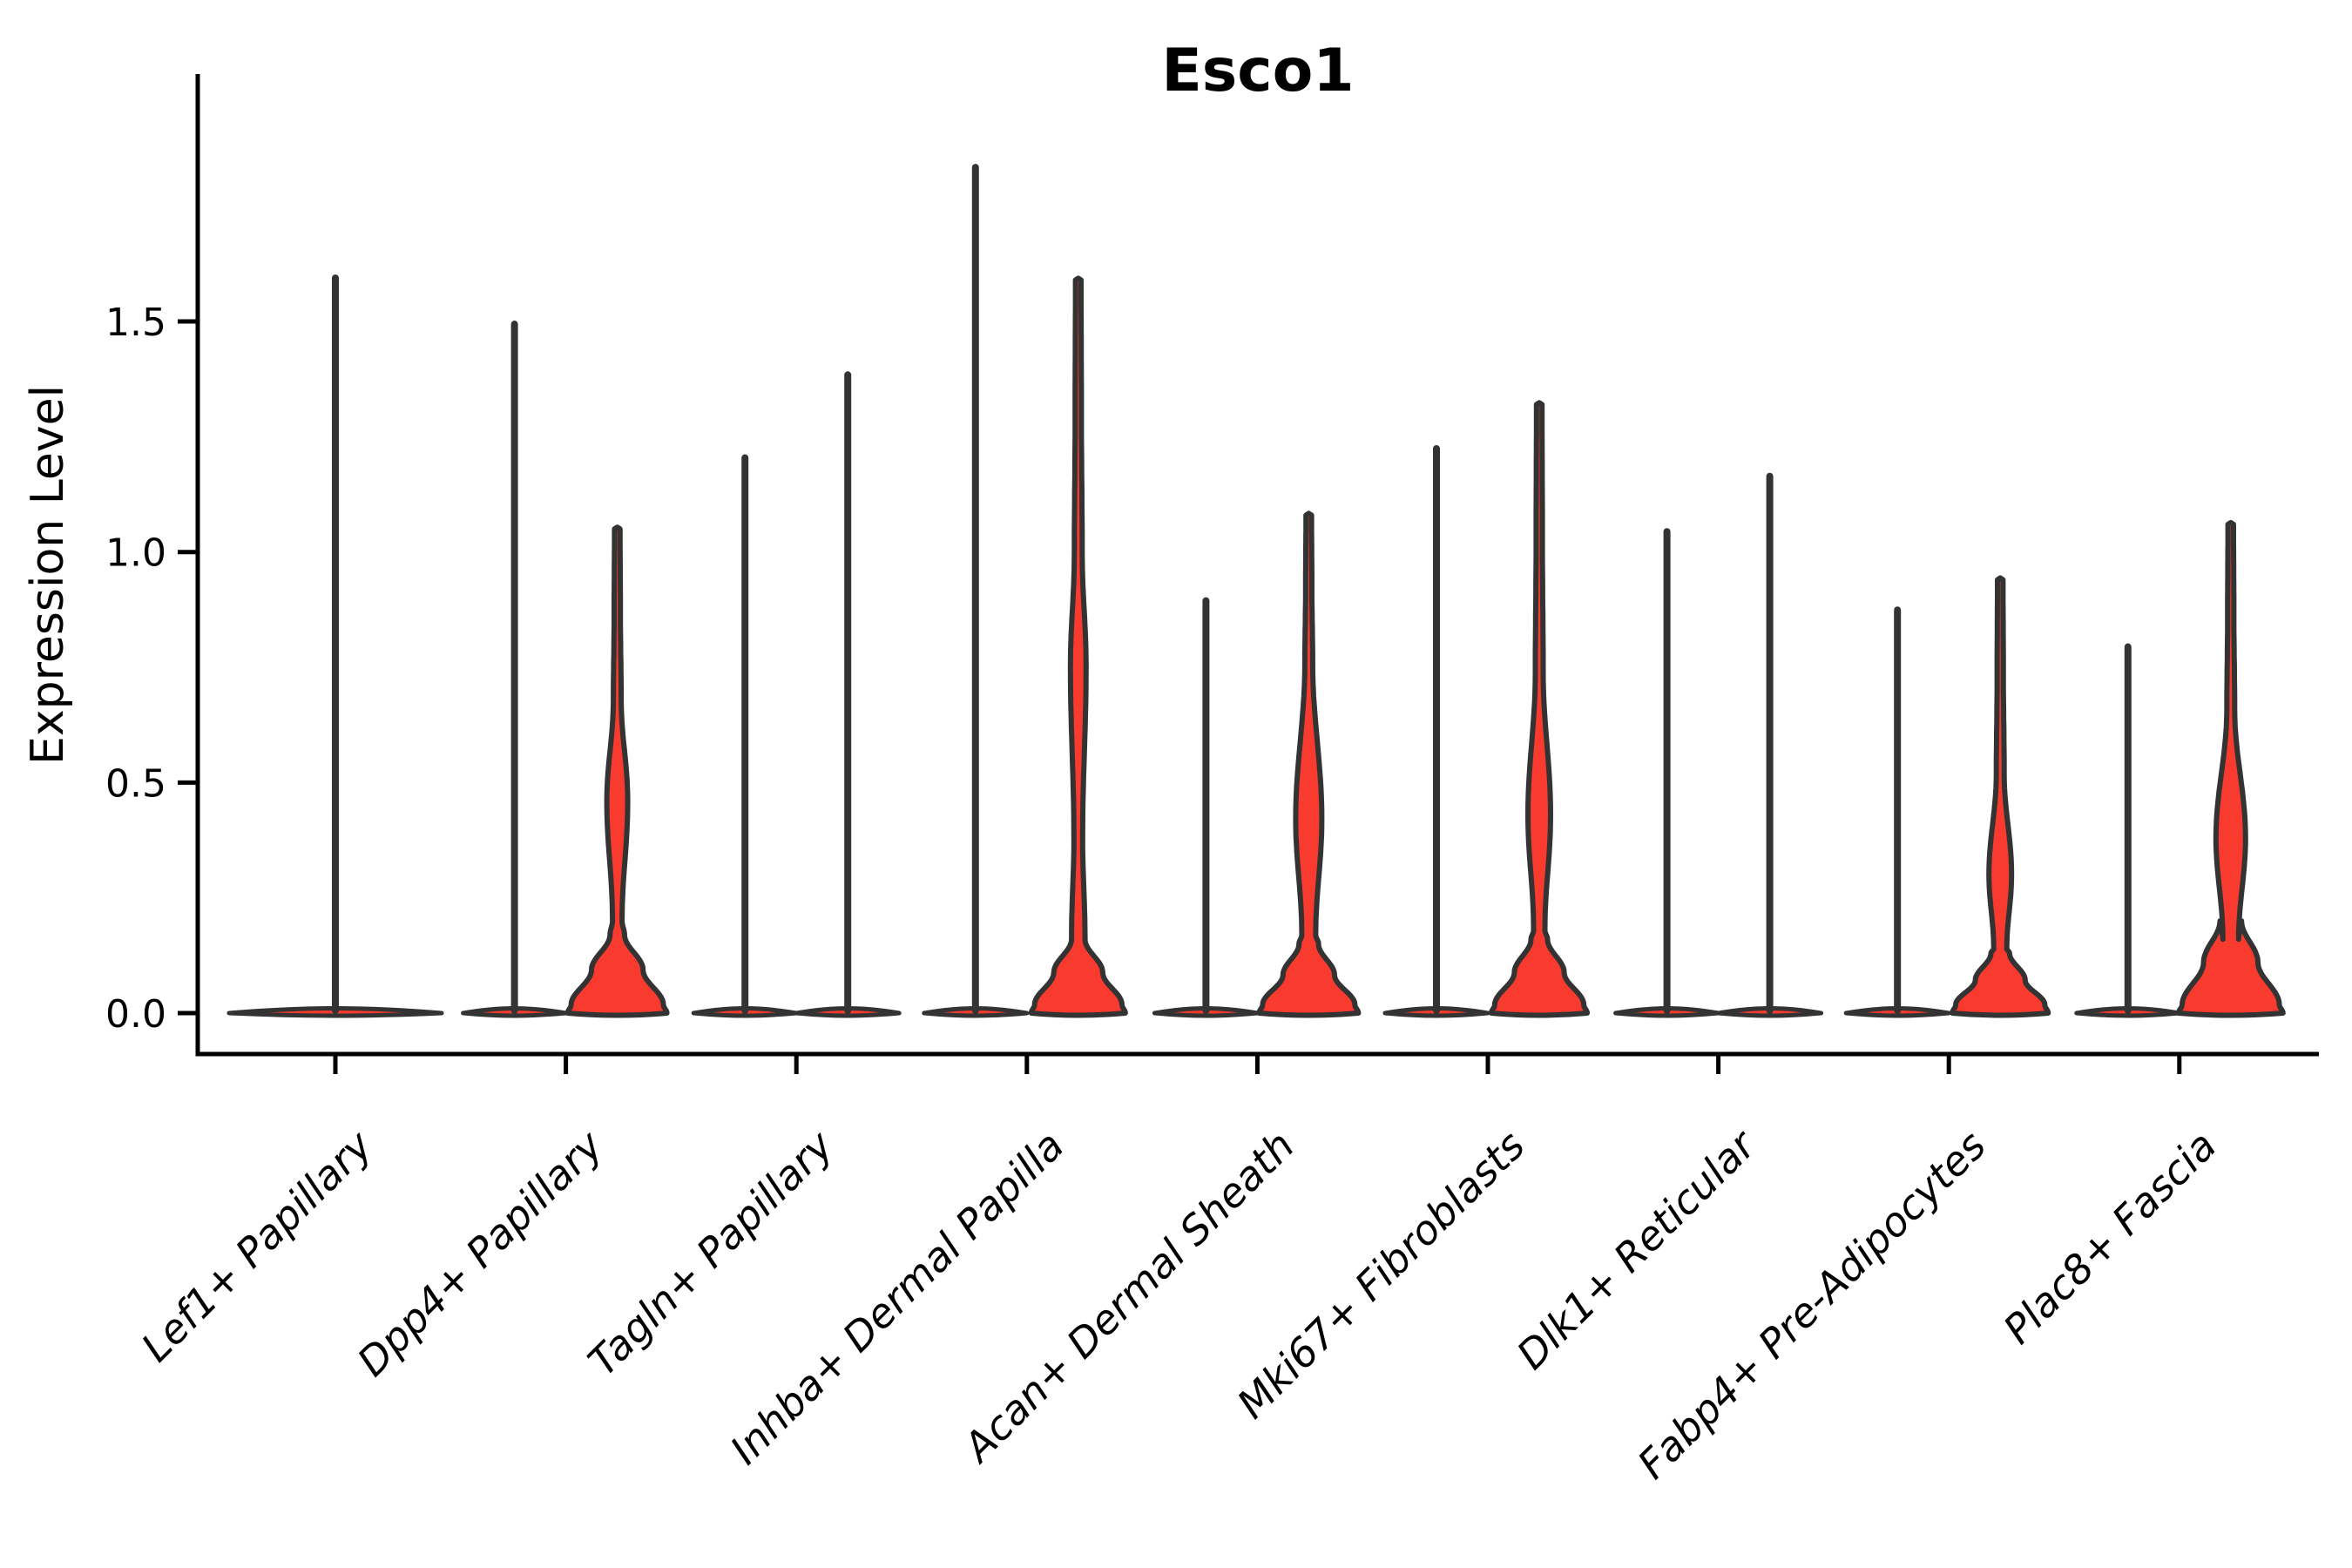  I want to click on y-tick-label: 1.0, so click(135, 554).